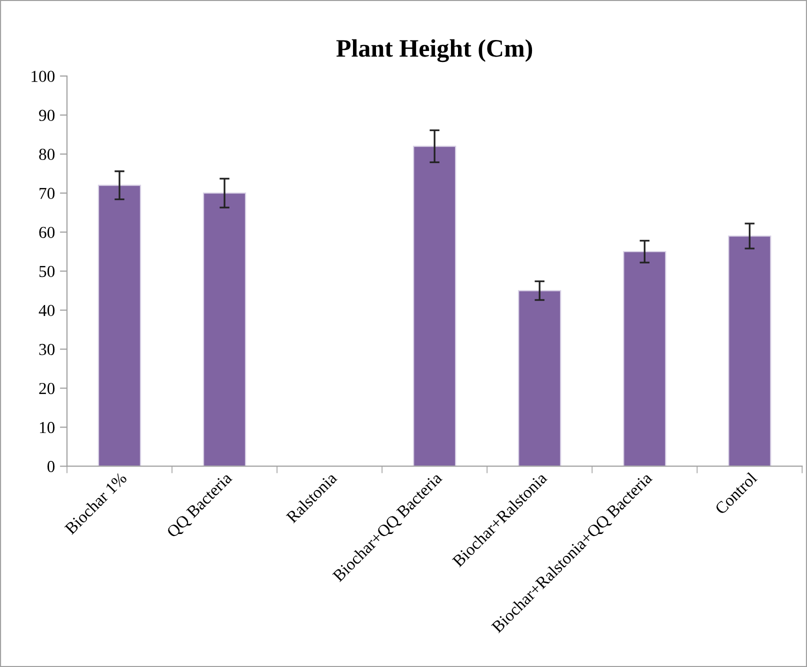 The image size is (807, 667). I want to click on y-tick-label: 30, so click(47, 350).